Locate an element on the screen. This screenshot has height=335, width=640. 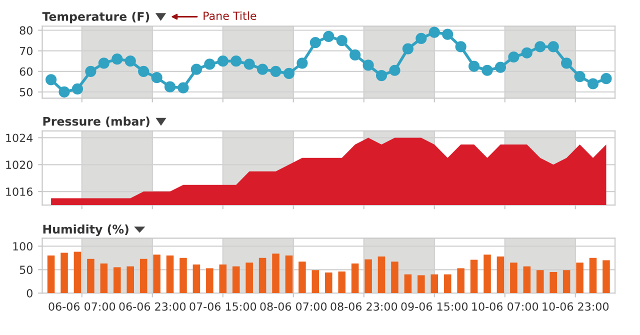
y-tick-label: 60 is located at coordinates (26, 71).